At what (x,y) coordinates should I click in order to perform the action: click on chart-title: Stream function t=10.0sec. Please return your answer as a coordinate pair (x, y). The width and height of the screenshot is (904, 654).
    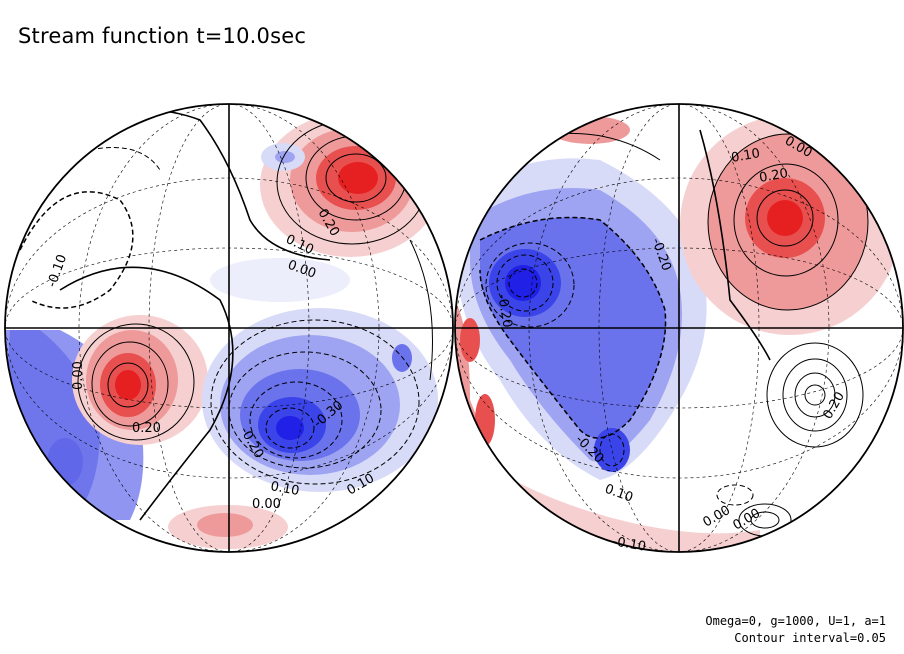
    Looking at the image, I should click on (162, 36).